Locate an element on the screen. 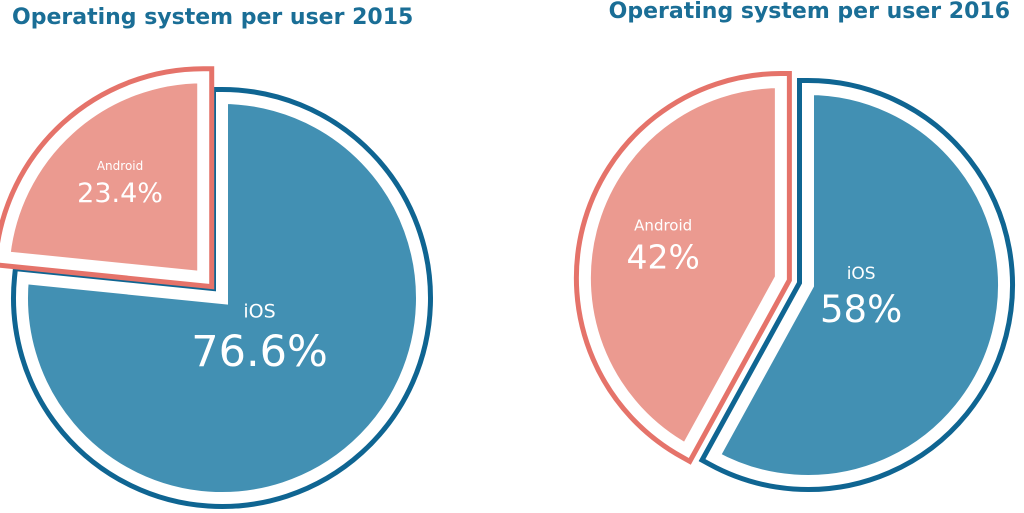 The image size is (1024, 513). slice-value-label: 58% is located at coordinates (861, 309).